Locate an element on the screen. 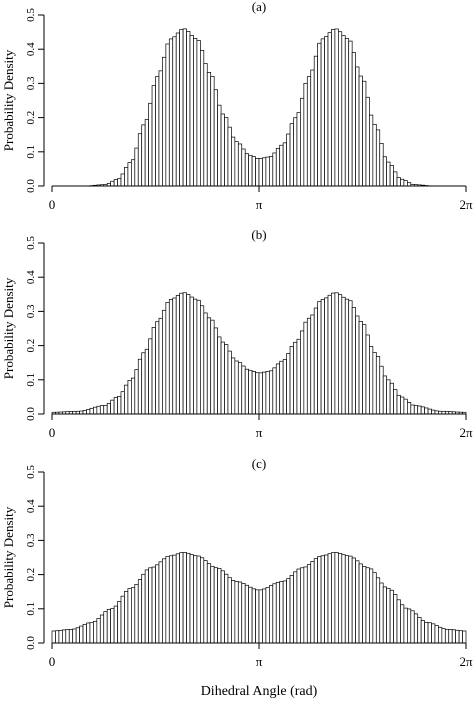  panel-label: (a) is located at coordinates (259, 7).